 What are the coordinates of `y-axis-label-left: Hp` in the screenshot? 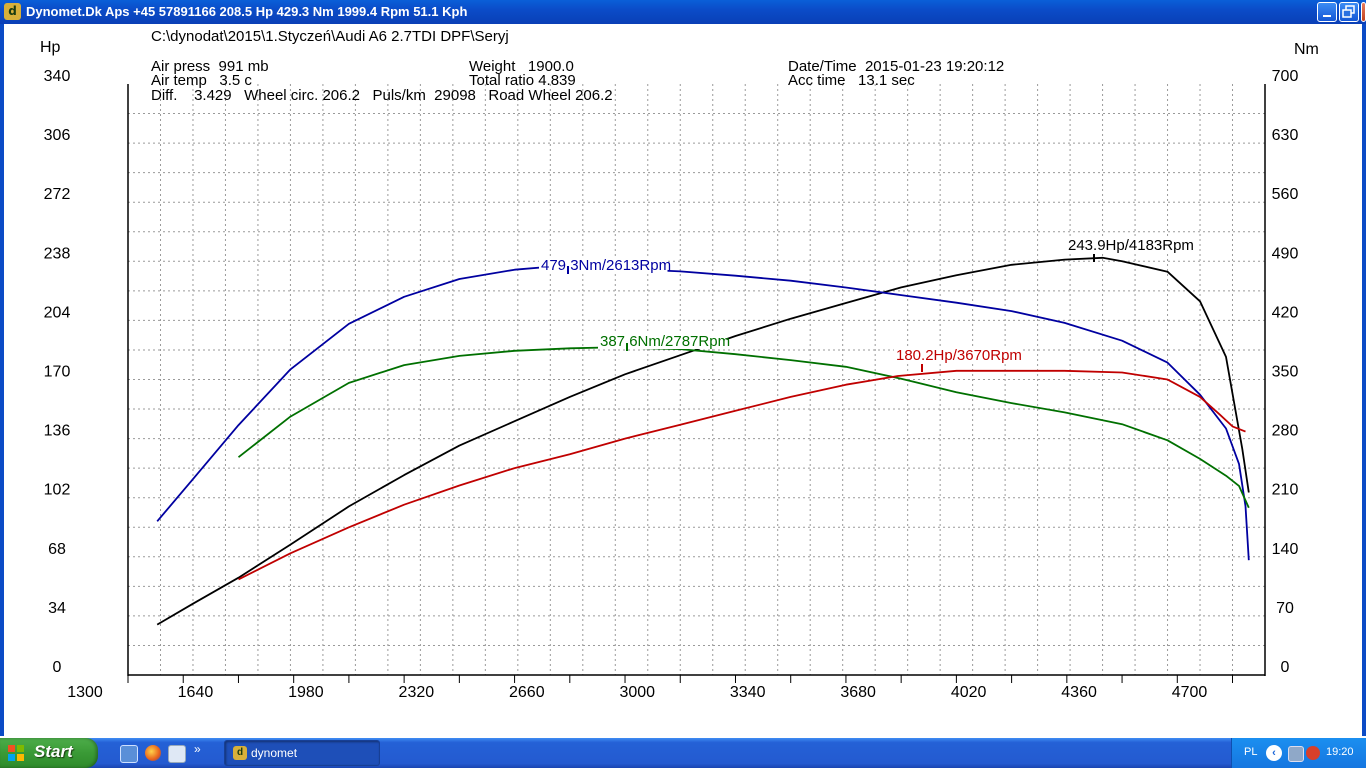 It's located at (50, 47).